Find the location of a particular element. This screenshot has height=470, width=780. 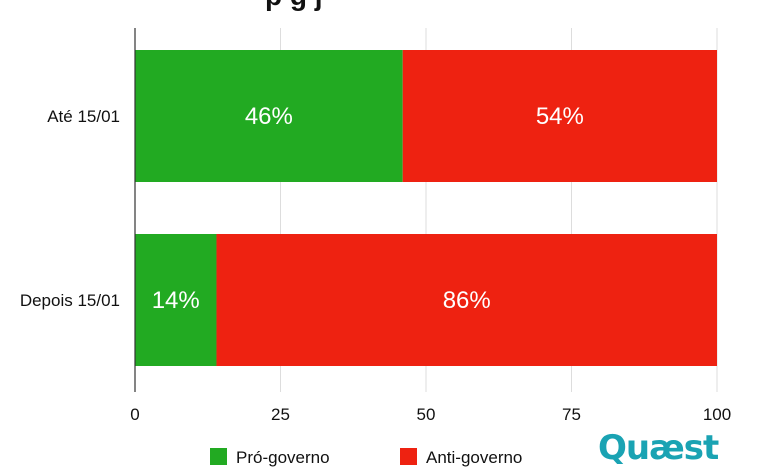

data-label-0-0: 46% is located at coordinates (269, 116).